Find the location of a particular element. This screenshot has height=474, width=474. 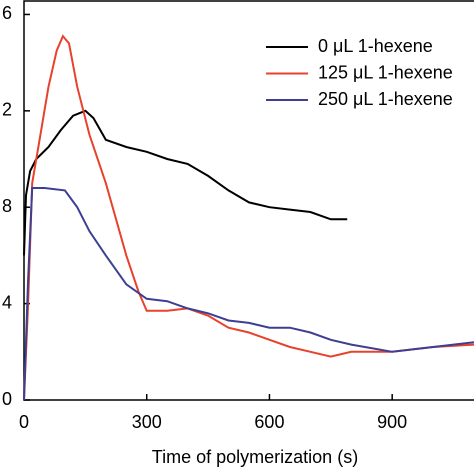

x-axis-label: Time of polymerization (s) is located at coordinates (255, 457).